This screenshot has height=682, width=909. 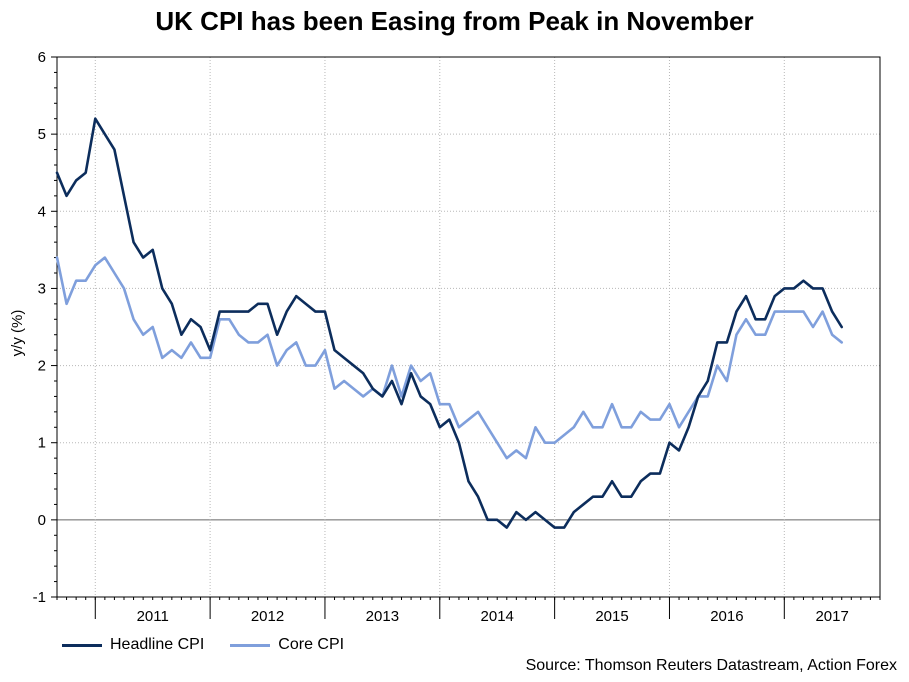 What do you see at coordinates (42, 57) in the screenshot?
I see `y-tick-label: 6` at bounding box center [42, 57].